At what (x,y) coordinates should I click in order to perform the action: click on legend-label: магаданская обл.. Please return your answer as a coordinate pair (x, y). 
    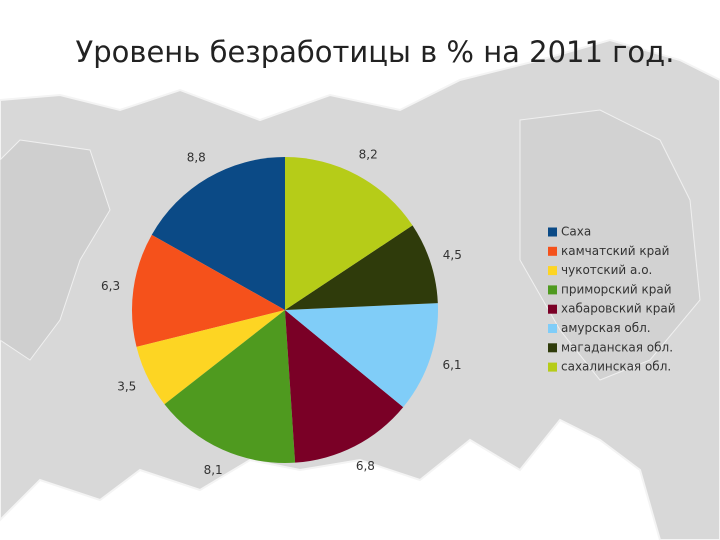
    Looking at the image, I should click on (617, 347).